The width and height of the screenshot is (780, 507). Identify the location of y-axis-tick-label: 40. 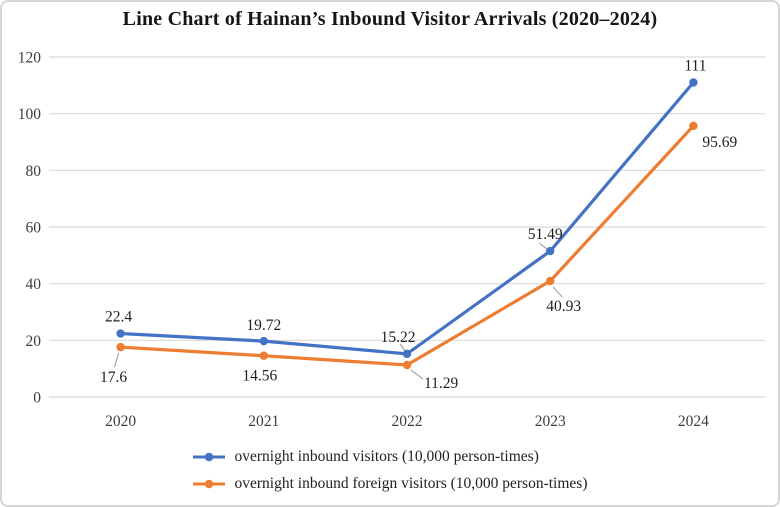
(34, 284).